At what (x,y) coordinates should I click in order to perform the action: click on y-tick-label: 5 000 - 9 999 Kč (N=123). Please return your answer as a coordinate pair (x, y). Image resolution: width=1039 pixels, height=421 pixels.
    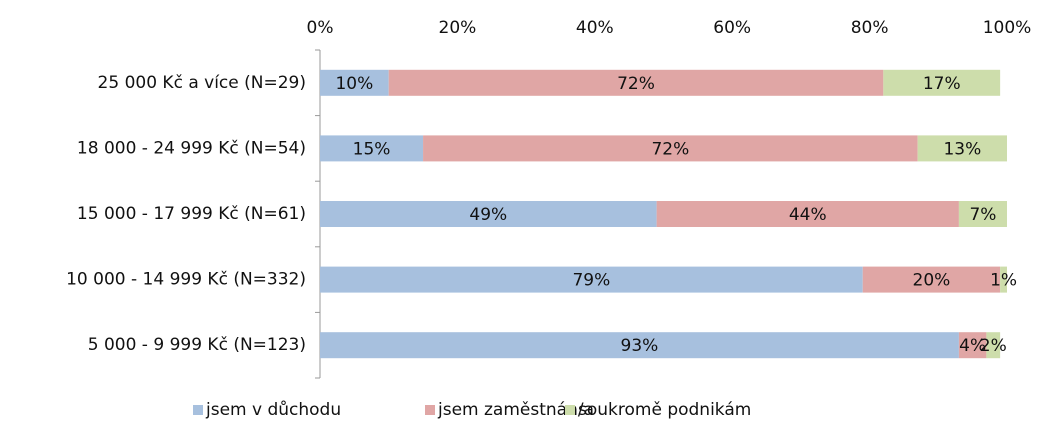
    Looking at the image, I should click on (197, 345).